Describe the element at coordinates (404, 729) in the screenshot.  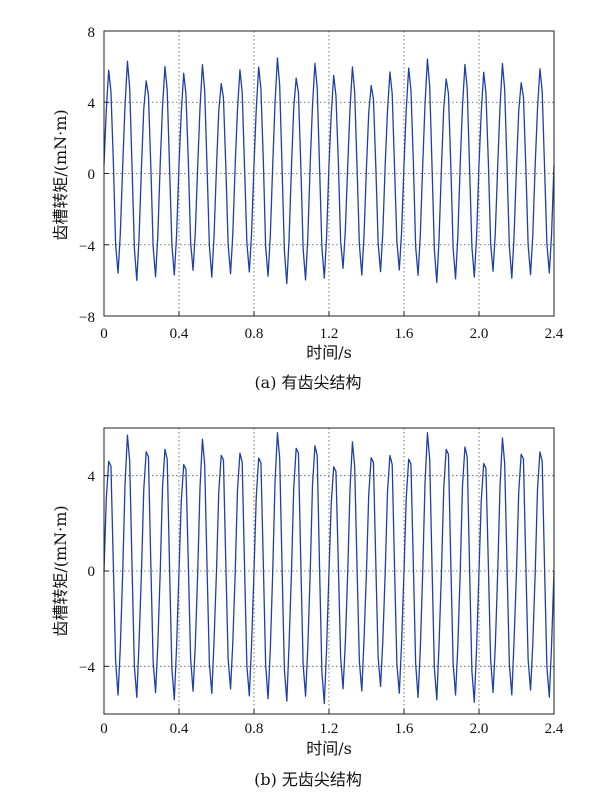
I see `chart-b-xtick-1.6: 1.6` at that location.